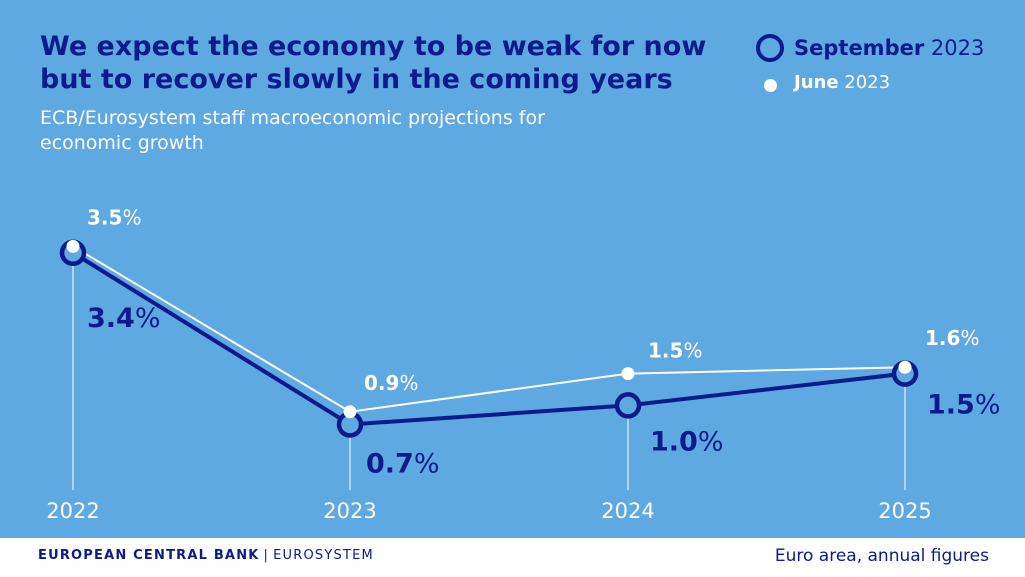 Image resolution: width=1025 pixels, height=577 pixels. What do you see at coordinates (905, 367) in the screenshot?
I see `june-point-2025` at bounding box center [905, 367].